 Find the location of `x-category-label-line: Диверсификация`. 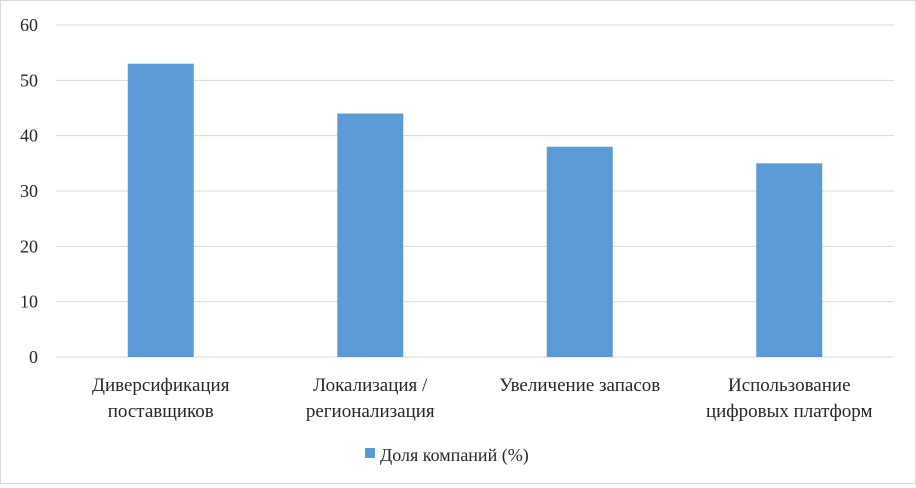

x-category-label-line: Диверсификация is located at coordinates (161, 385).